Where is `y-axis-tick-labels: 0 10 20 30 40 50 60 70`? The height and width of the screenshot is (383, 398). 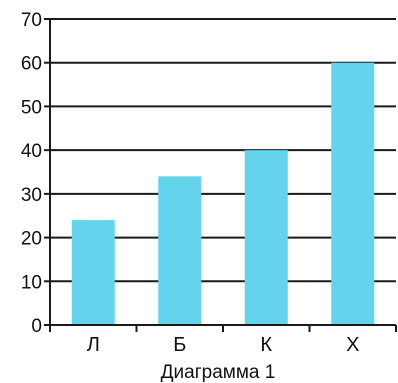 y-axis-tick-labels: 0 10 20 30 40 50 60 70 is located at coordinates (31, 173).